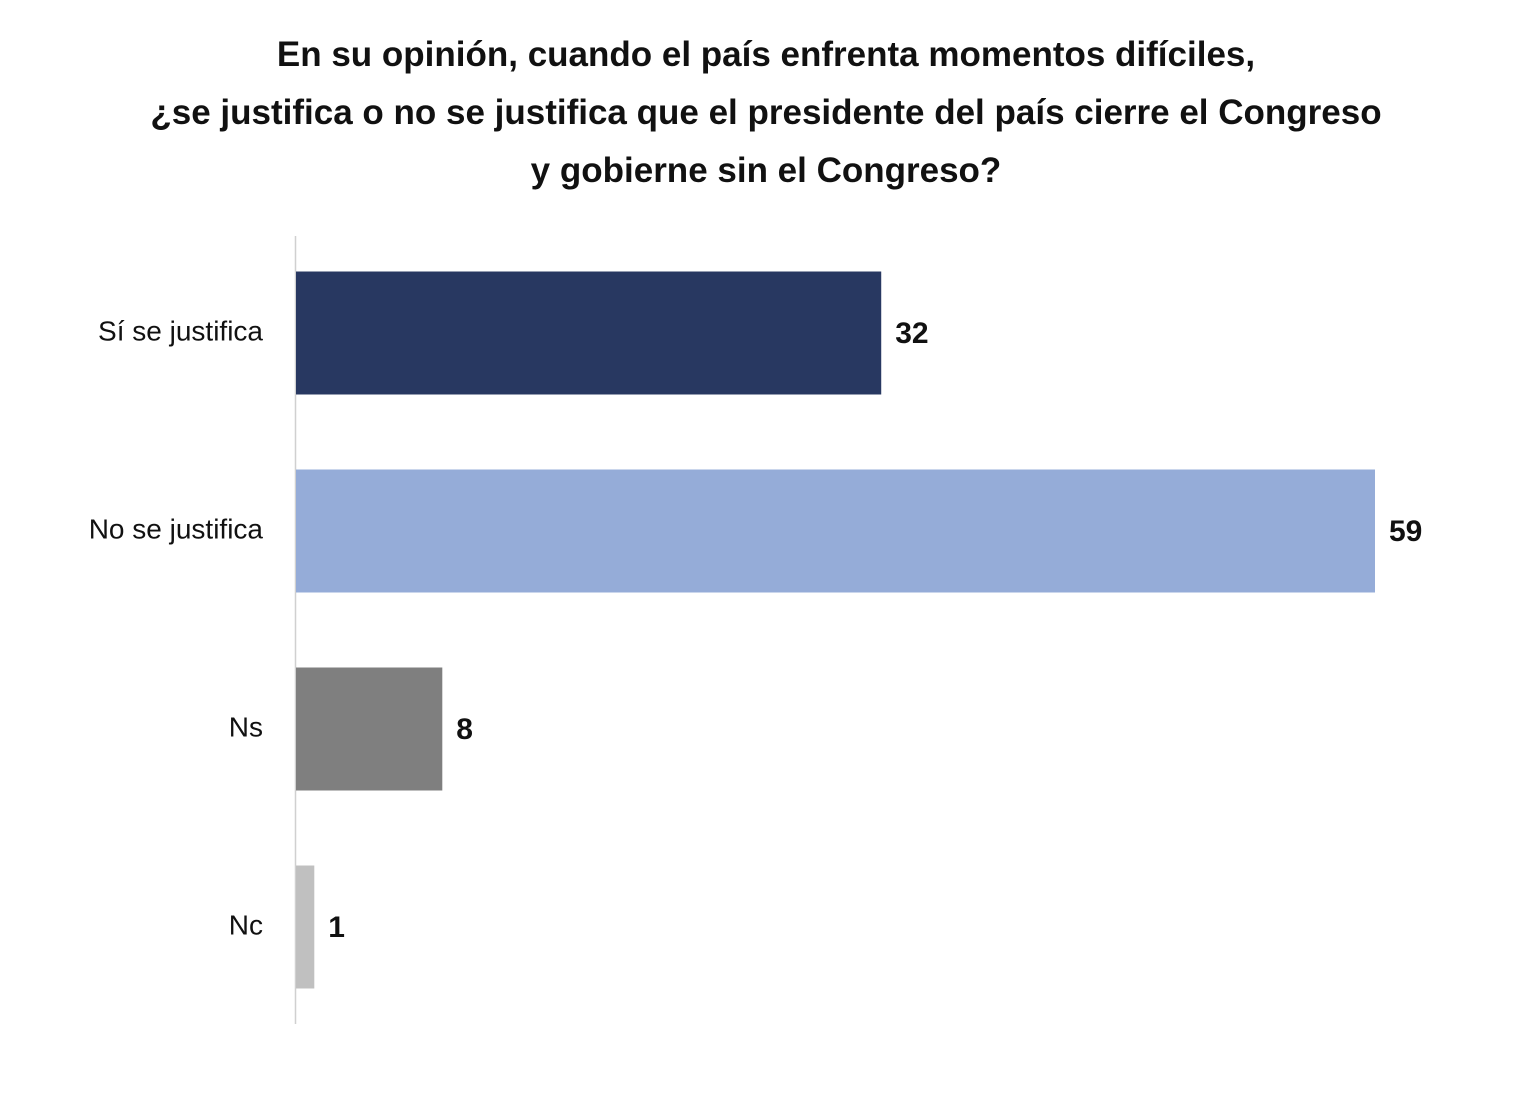  I want to click on value-label-si-se-justifica: 32, so click(911, 333).